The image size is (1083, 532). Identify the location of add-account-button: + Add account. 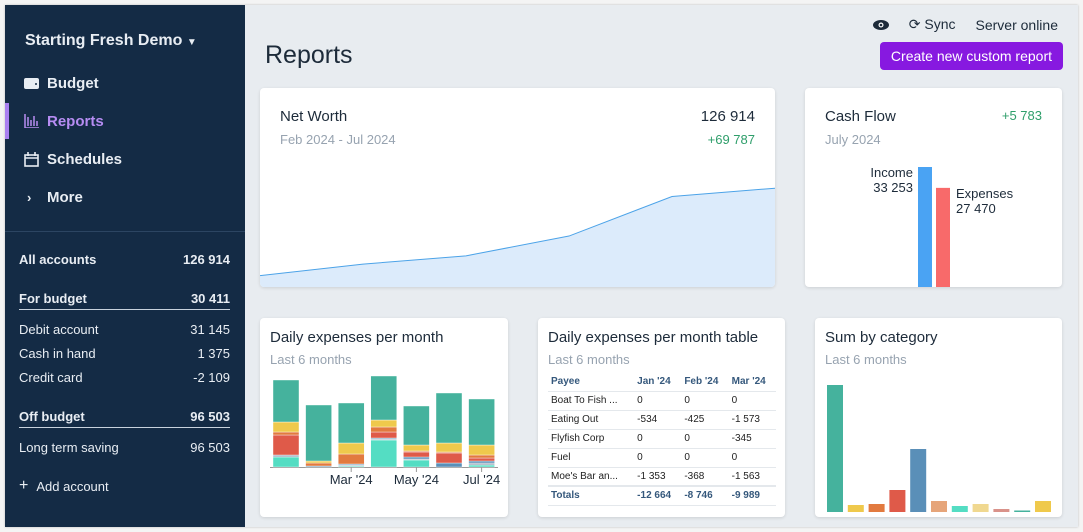
(124, 486).